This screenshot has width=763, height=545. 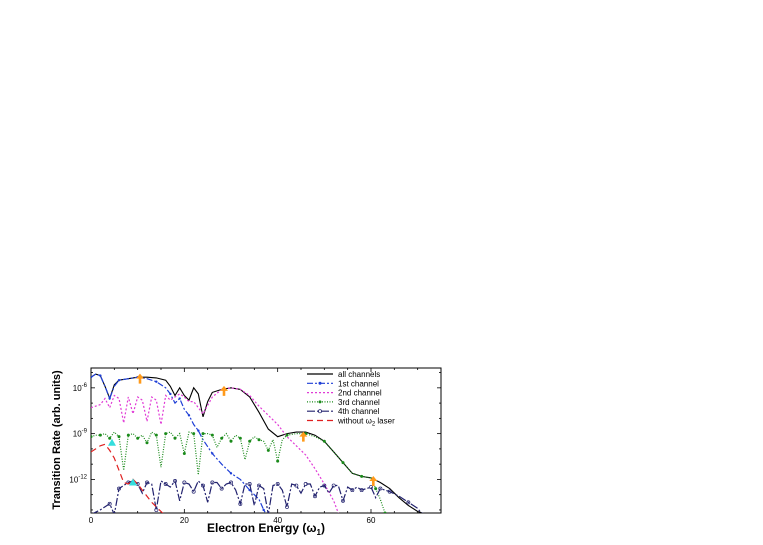 I want to click on legend-label: 2nd channel, so click(x=360, y=393).